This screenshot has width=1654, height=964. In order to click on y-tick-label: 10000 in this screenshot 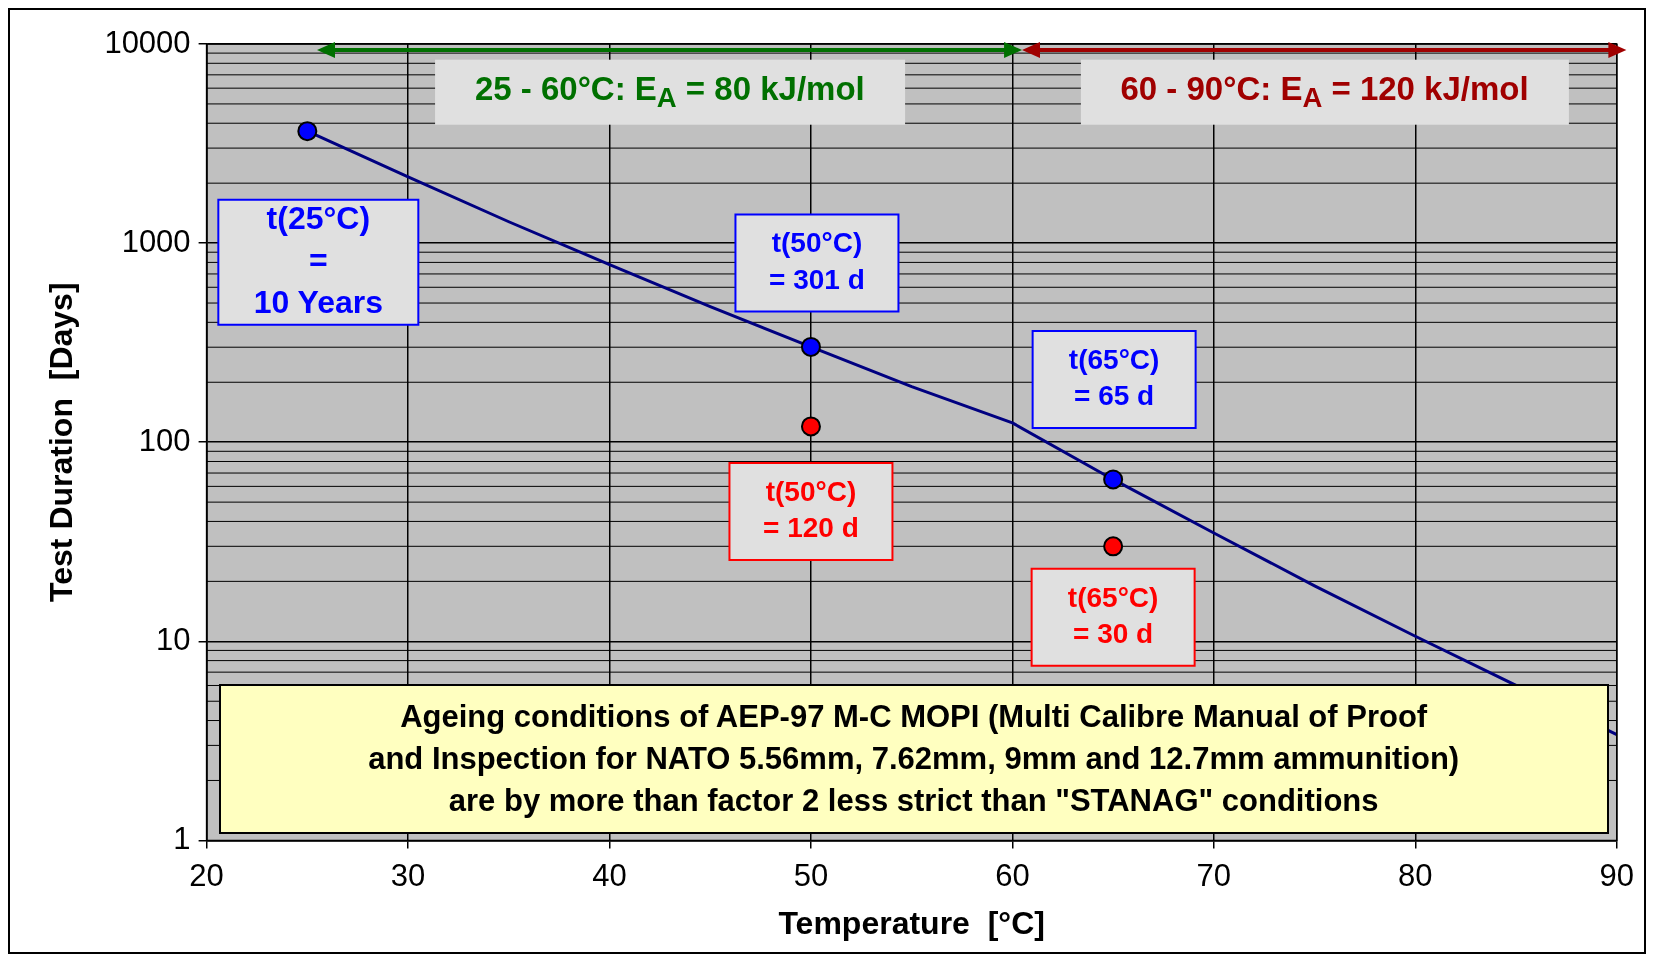, I will do `click(147, 42)`.